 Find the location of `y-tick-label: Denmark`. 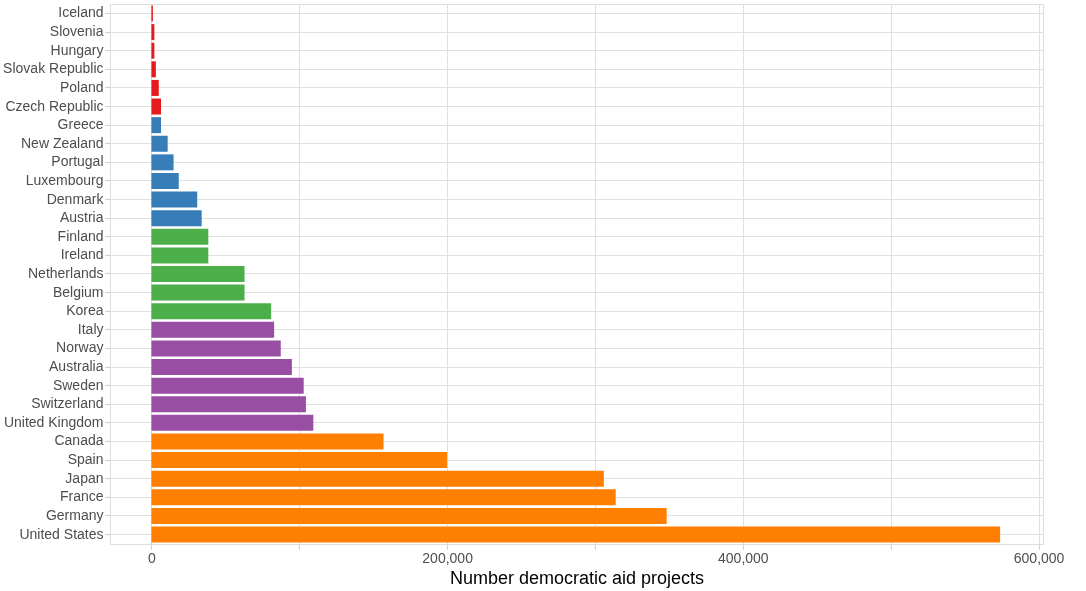

y-tick-label: Denmark is located at coordinates (75, 198).